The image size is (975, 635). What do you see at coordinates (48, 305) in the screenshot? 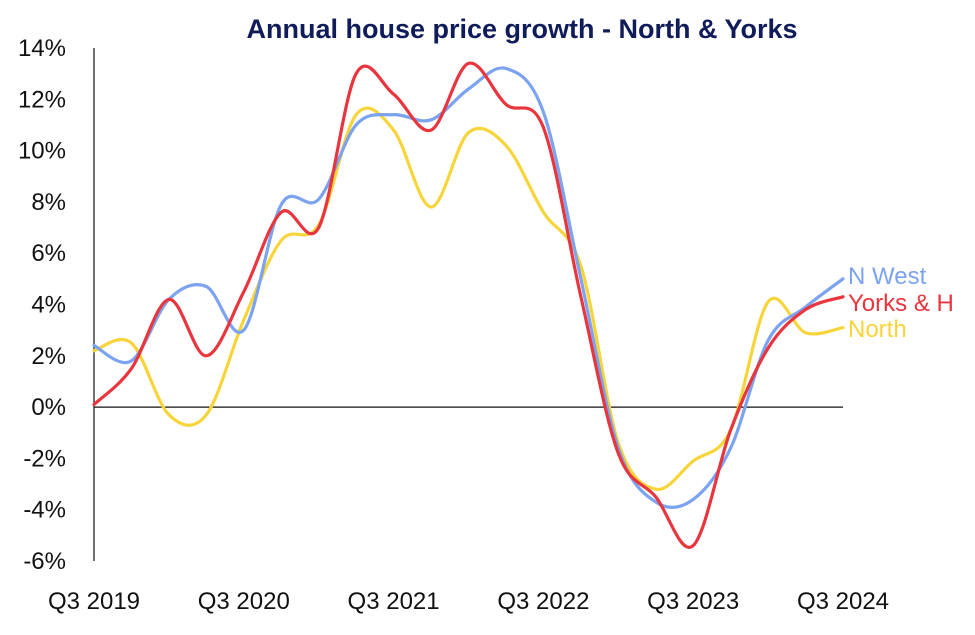
I see `y-tick-label: 4%` at bounding box center [48, 305].